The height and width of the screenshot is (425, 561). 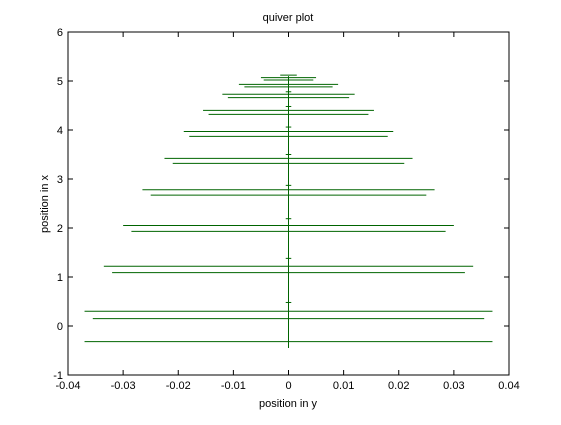 I want to click on y-tick-label: 1, so click(x=60, y=278).